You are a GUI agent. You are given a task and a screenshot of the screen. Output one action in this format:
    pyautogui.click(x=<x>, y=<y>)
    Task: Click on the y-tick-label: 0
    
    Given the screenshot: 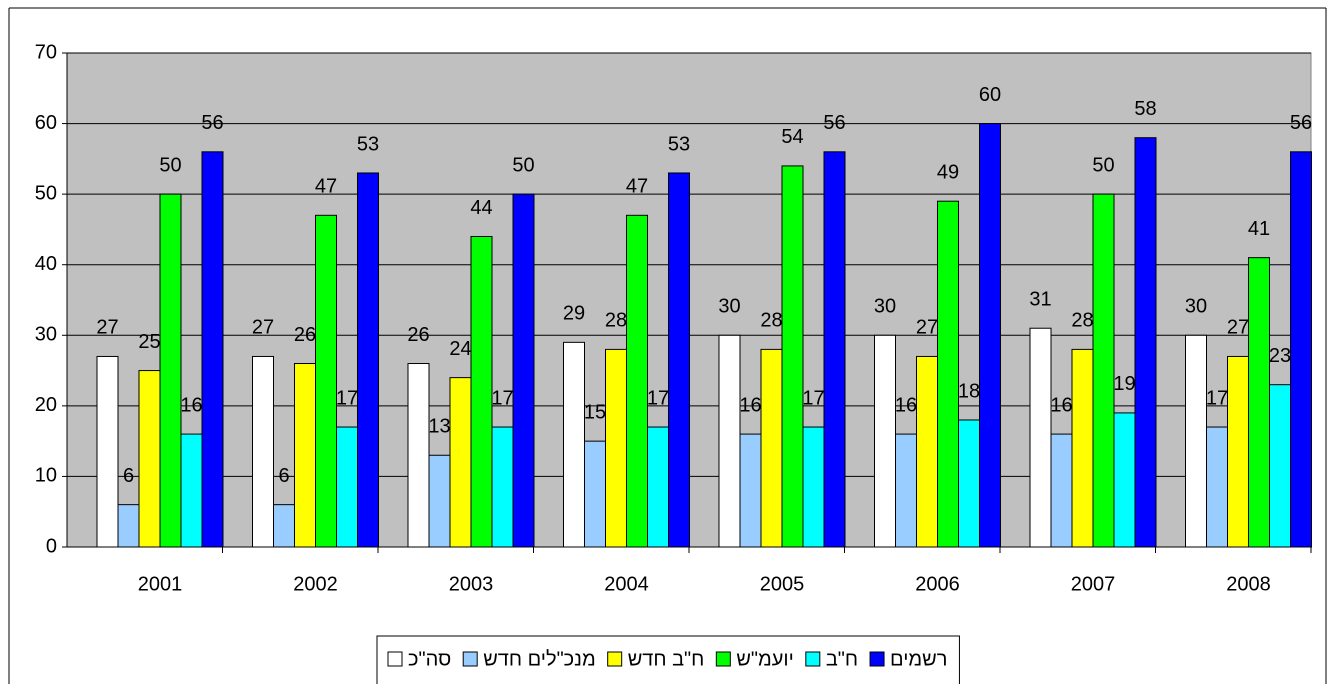 What is the action you would take?
    pyautogui.click(x=51, y=546)
    